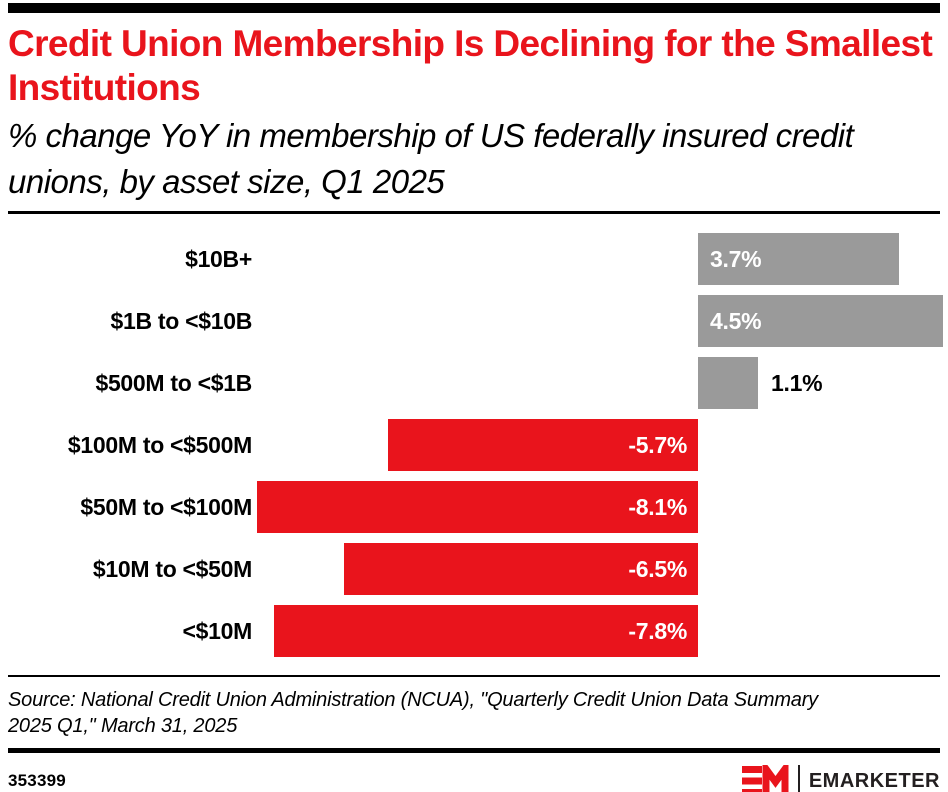 This screenshot has height=792, width=948. I want to click on logo-divider, so click(798, 778).